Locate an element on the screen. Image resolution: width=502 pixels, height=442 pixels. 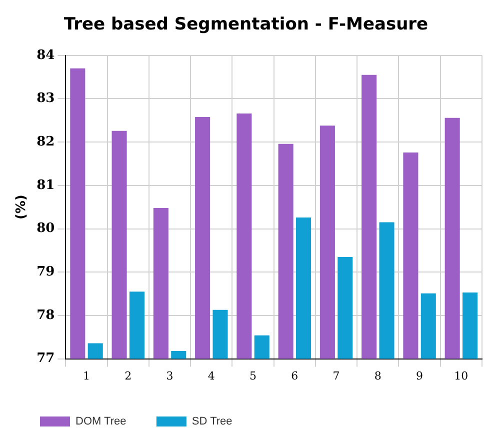
y-tick-label: 77 is located at coordinates (45, 358).